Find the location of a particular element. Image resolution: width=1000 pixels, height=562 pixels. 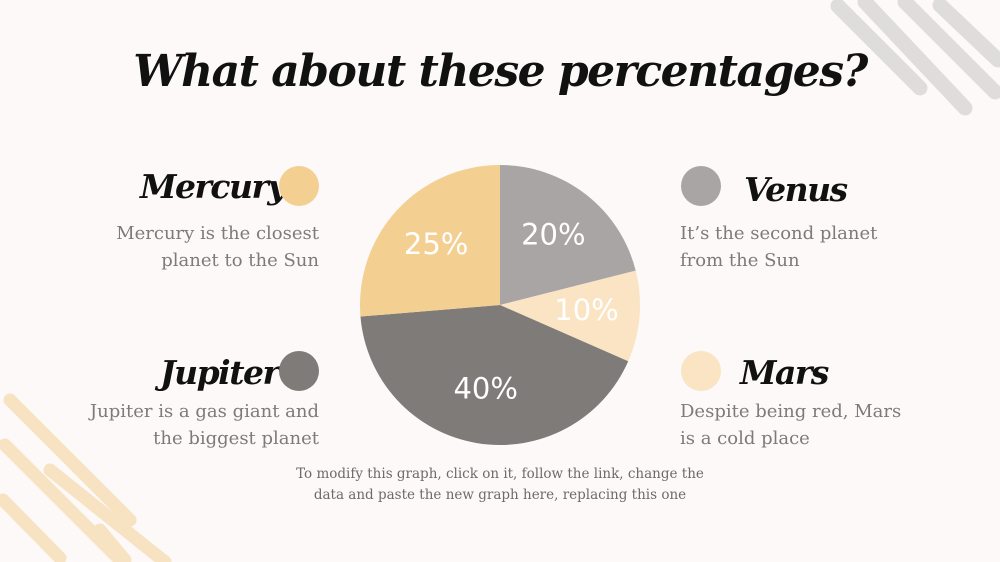

pie-slice-mars is located at coordinates (570, 316).